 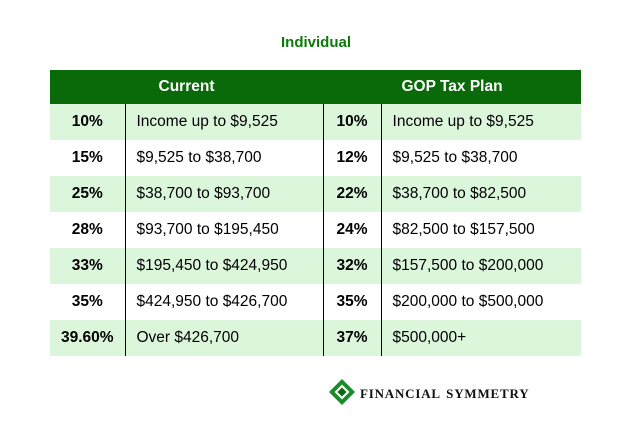 I want to click on gop-range-cell: $38,700 to $82,500, so click(x=481, y=194).